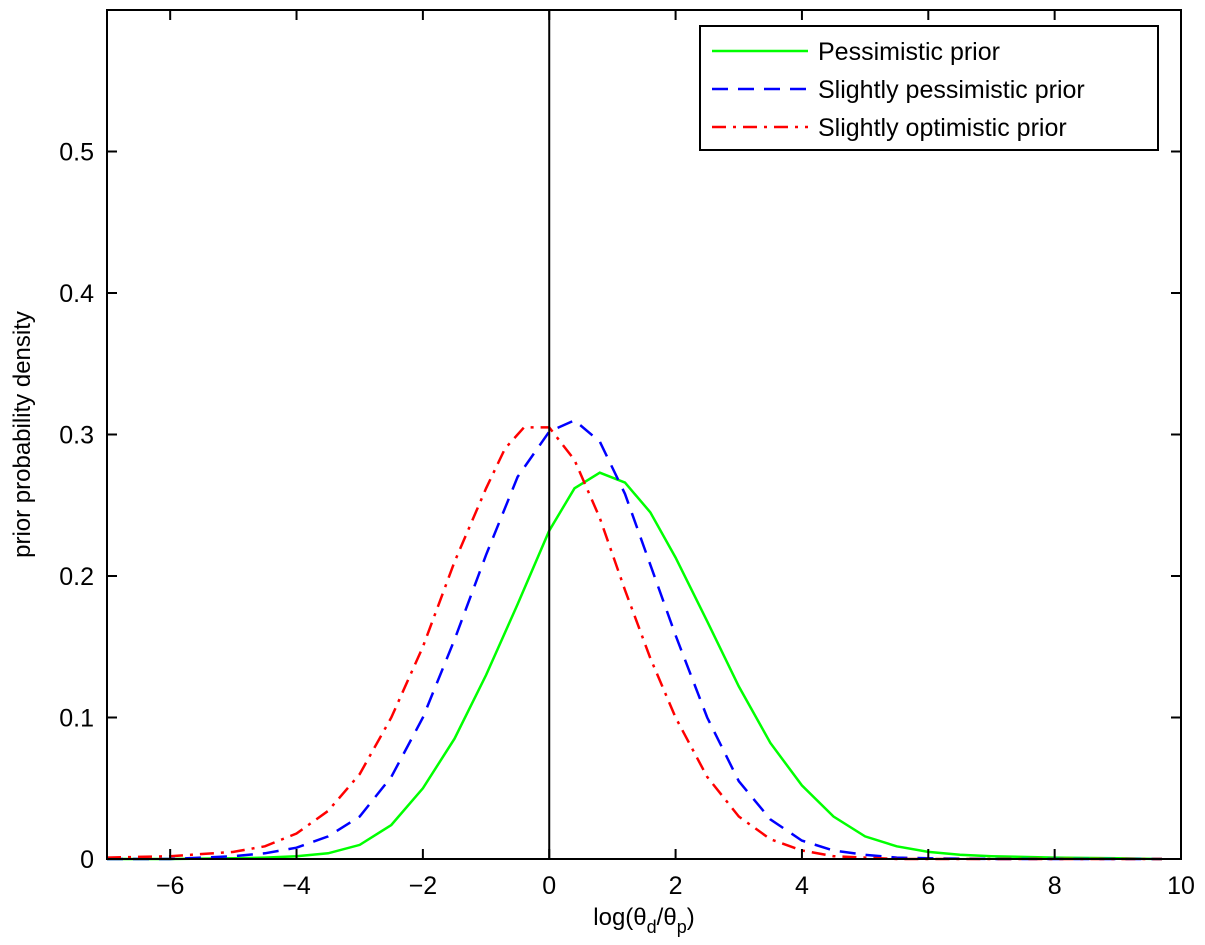  Describe the element at coordinates (423, 886) in the screenshot. I see `x-tick-label: −2` at that location.